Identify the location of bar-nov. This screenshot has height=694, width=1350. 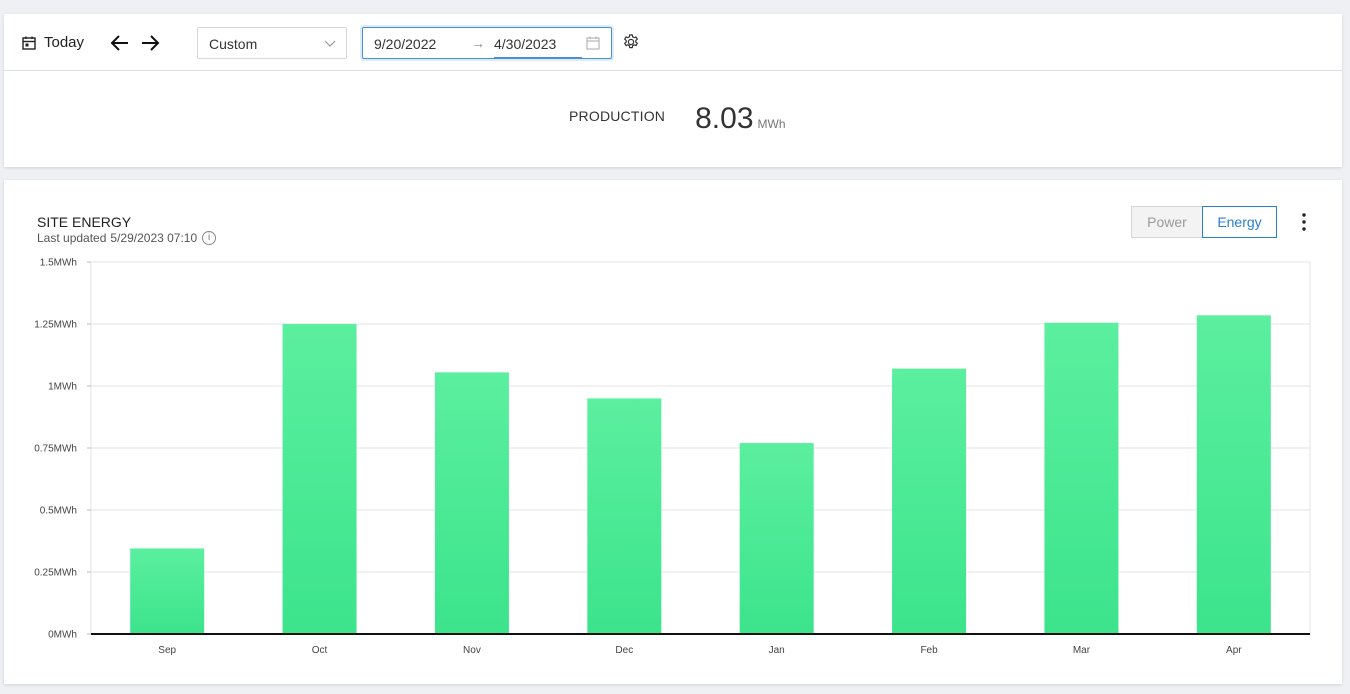
(471, 503).